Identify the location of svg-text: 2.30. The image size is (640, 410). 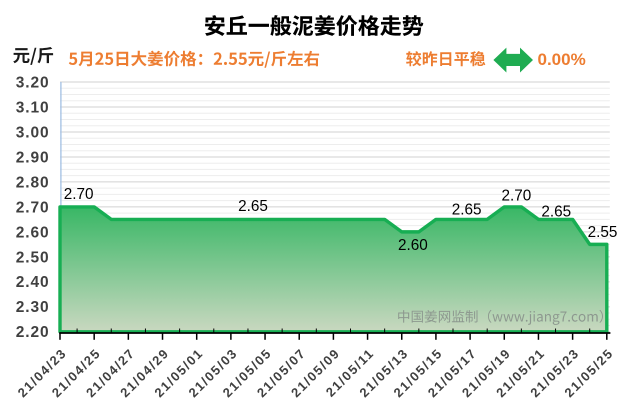
(33, 307).